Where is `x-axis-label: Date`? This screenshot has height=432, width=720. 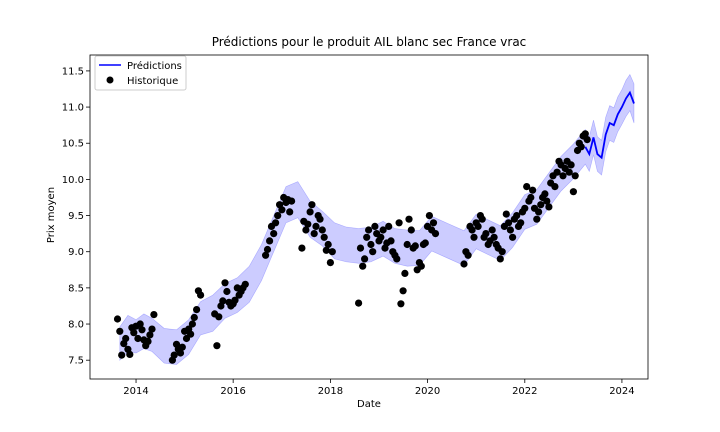 x-axis-label: Date is located at coordinates (369, 404).